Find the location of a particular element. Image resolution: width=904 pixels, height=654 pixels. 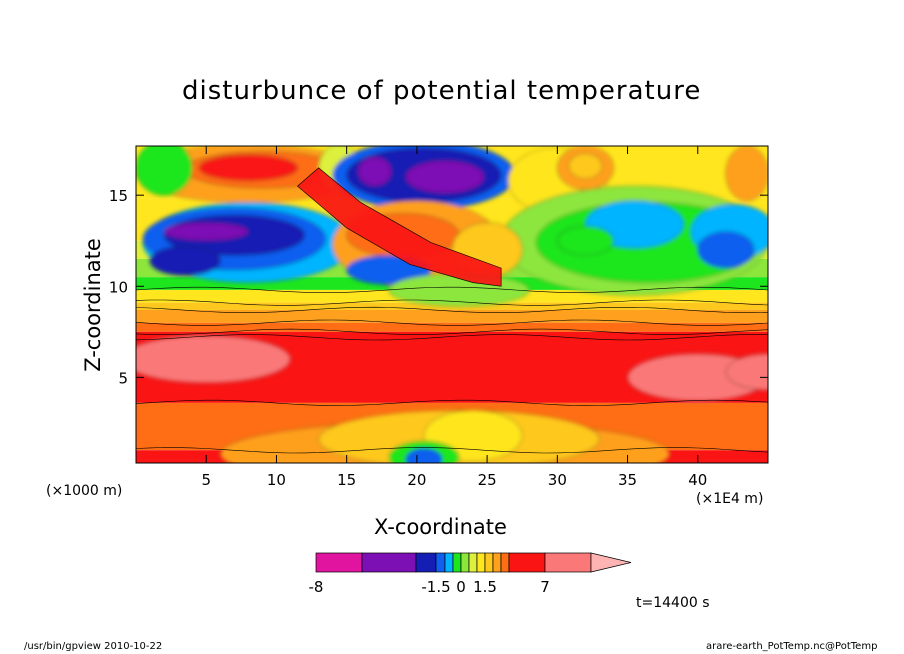

footer-right: arare-earth_PotTemp.nc@PotTemp is located at coordinates (792, 646).